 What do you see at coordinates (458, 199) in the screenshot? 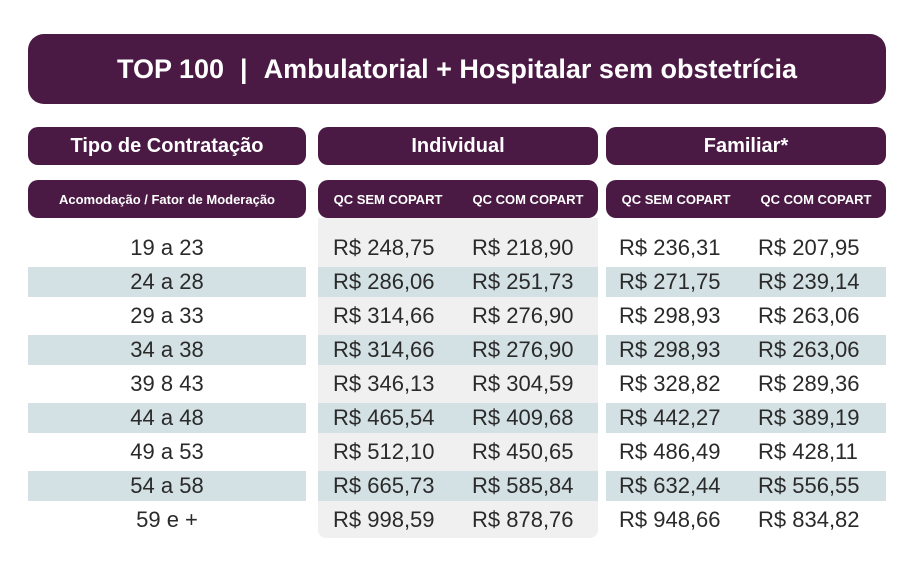
I see `header-individual-sub: QC SEM COPART QC COM COPART` at bounding box center [458, 199].